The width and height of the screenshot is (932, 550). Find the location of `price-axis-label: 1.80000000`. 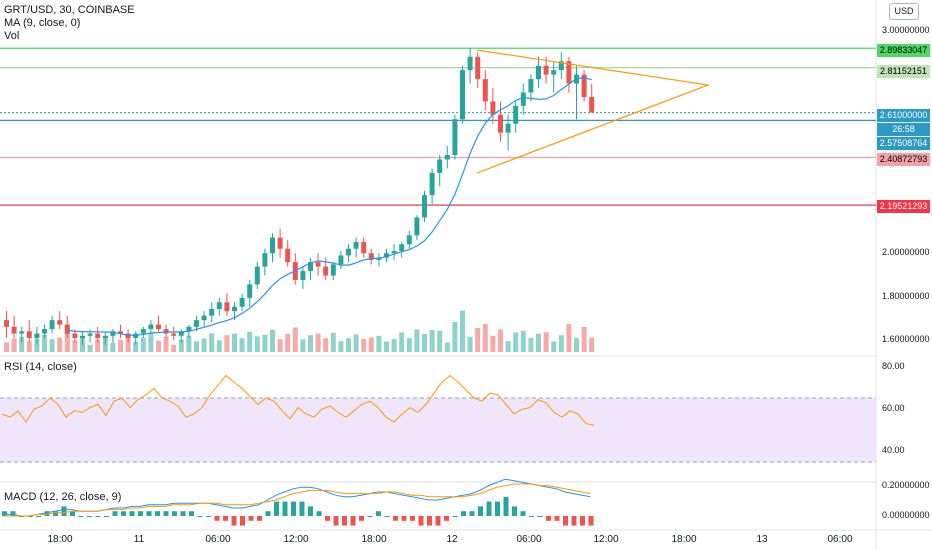

price-axis-label: 1.80000000 is located at coordinates (906, 296).